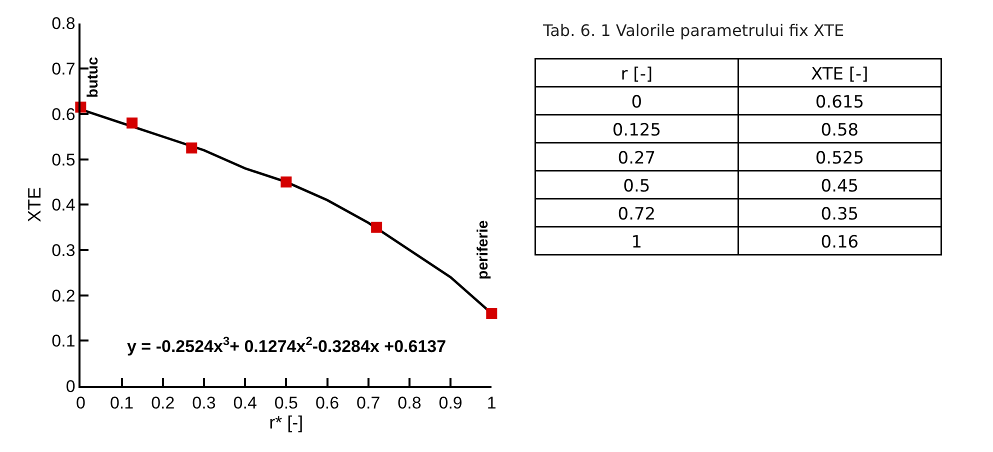 Image resolution: width=993 pixels, height=452 pixels. I want to click on text: 0.16, so click(839, 242).